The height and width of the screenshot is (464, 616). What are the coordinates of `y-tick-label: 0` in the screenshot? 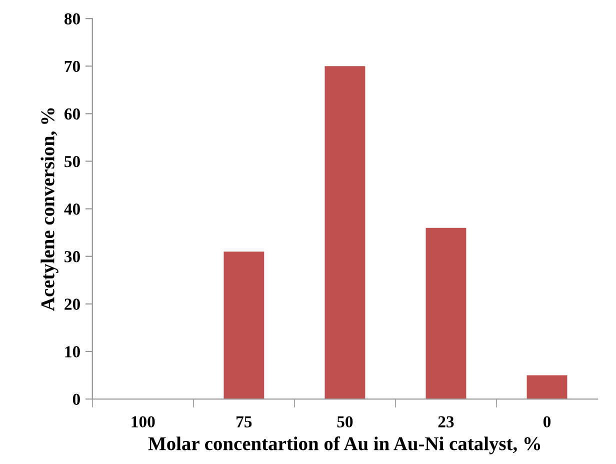 It's located at (76, 399).